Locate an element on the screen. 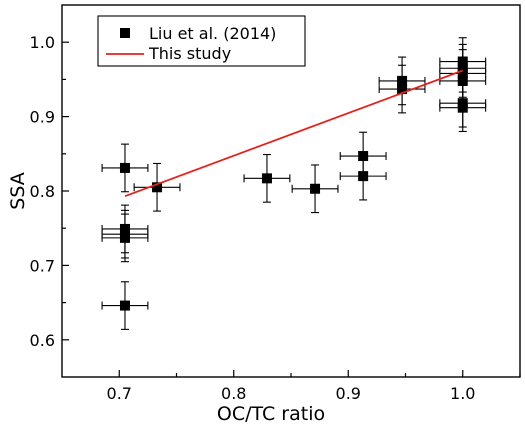  legend-label-liu: Liu et al. (2014) is located at coordinates (212, 33).